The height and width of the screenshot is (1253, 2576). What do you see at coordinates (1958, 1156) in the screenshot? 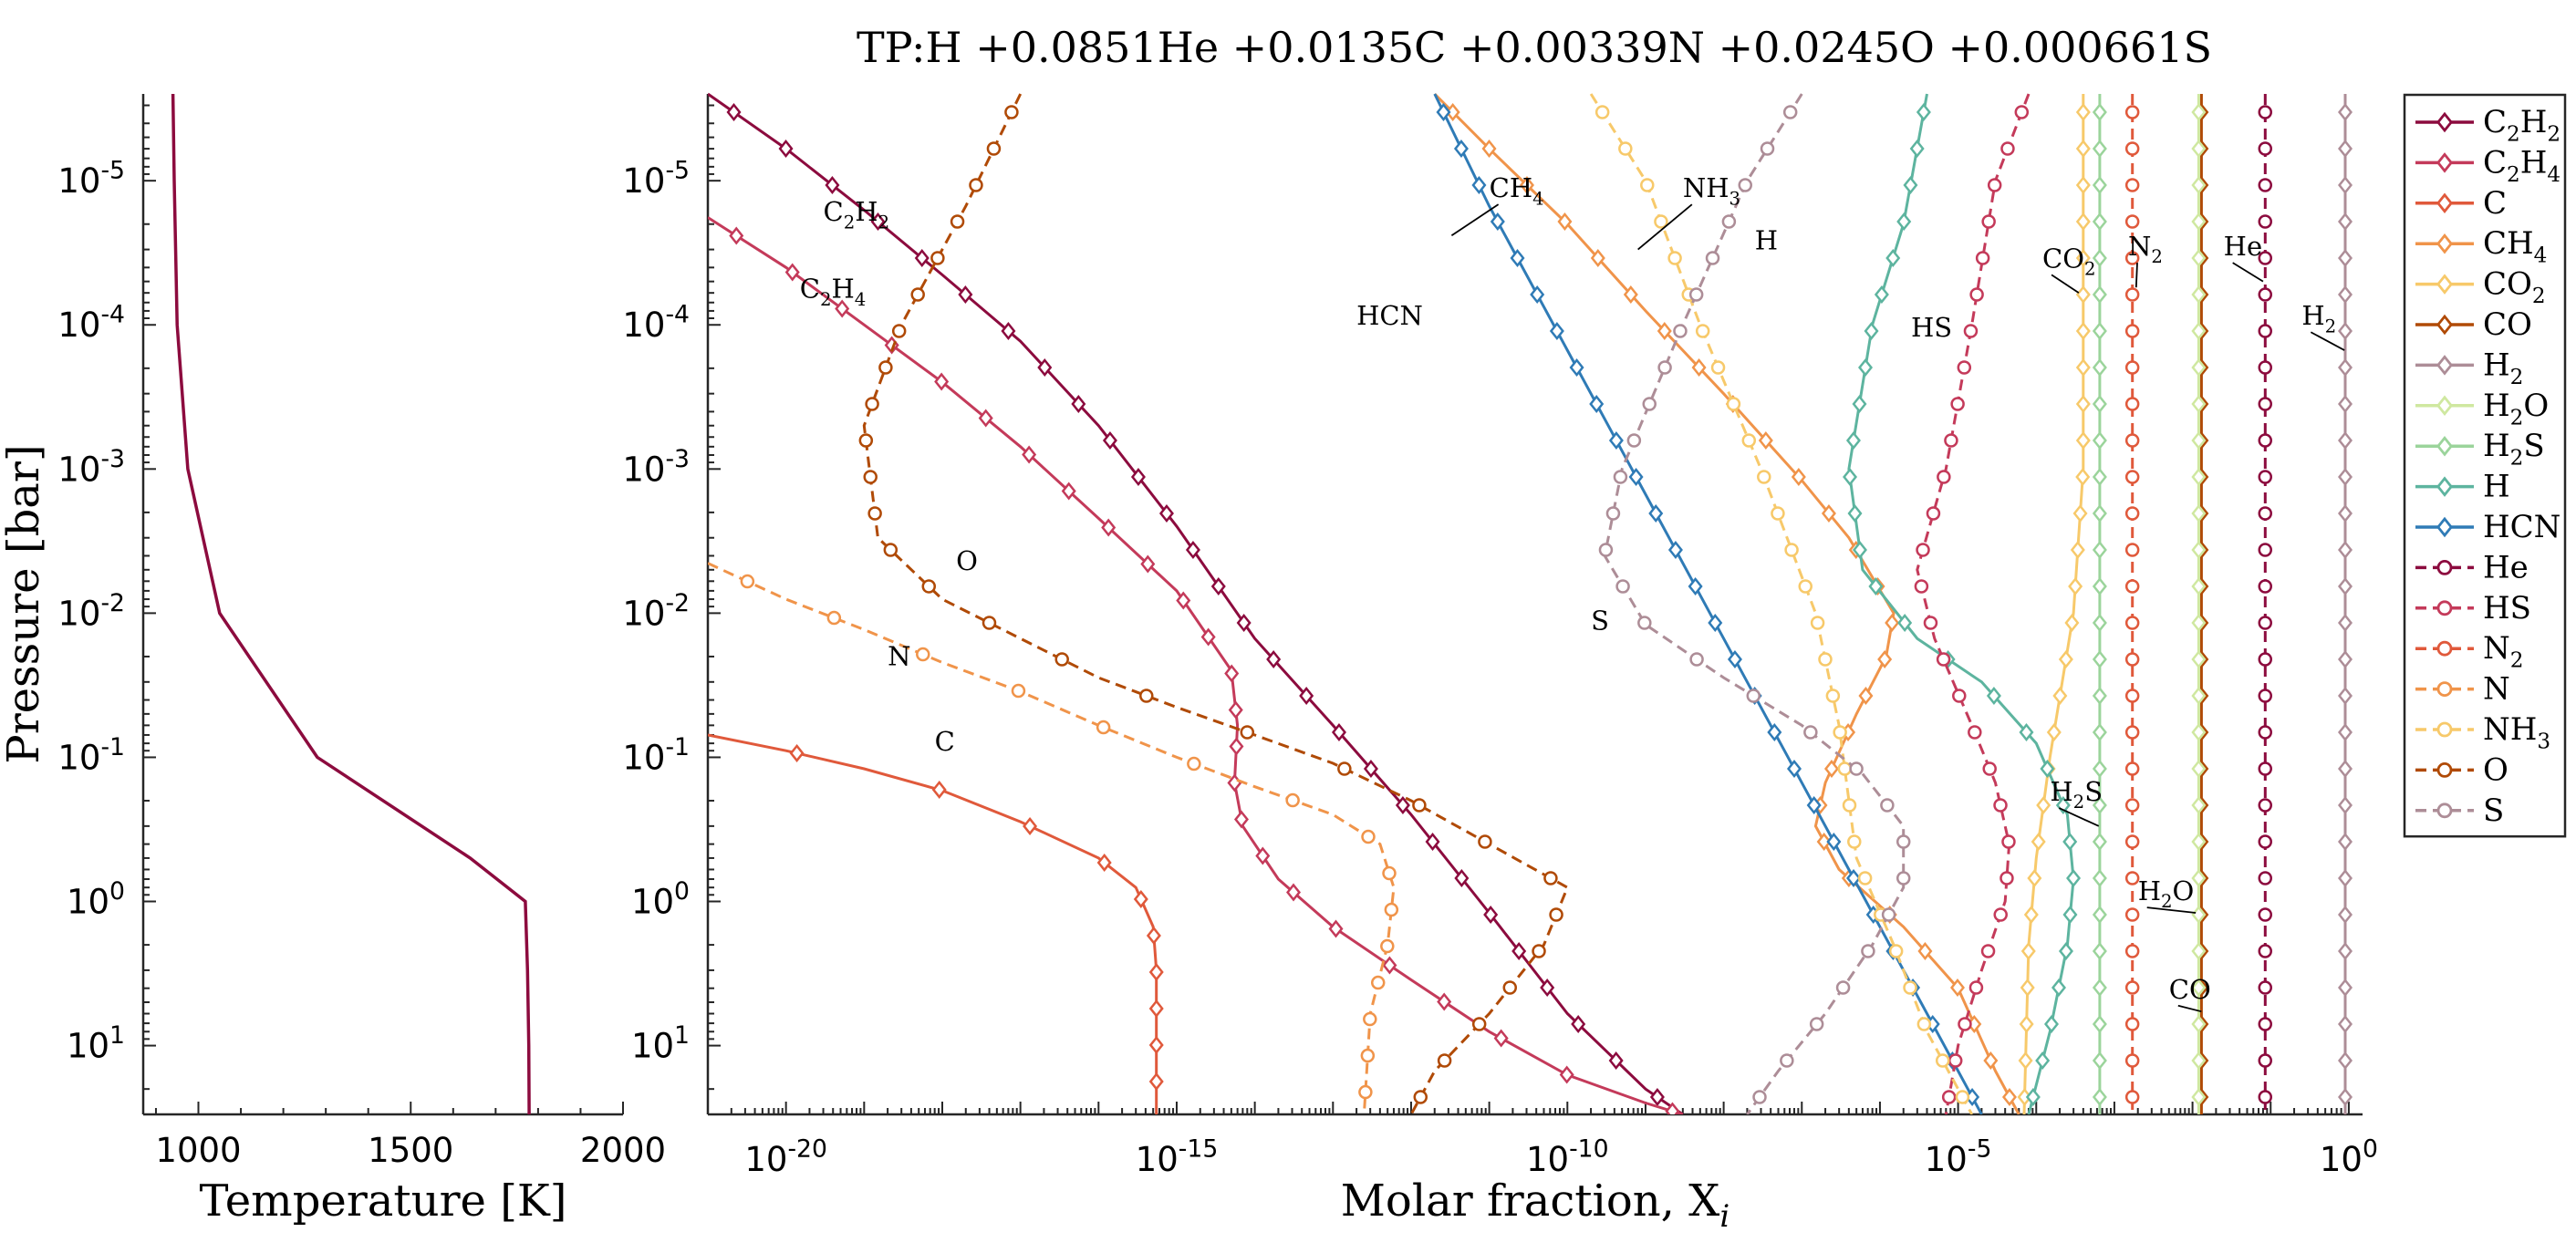
I see `molar-x-tick-label: 10-5` at bounding box center [1958, 1156].